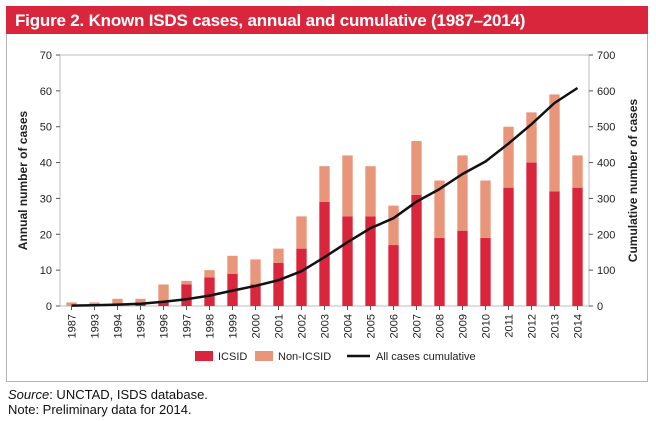  What do you see at coordinates (232, 357) in the screenshot?
I see `legend-label-icsid: ICSID` at bounding box center [232, 357].